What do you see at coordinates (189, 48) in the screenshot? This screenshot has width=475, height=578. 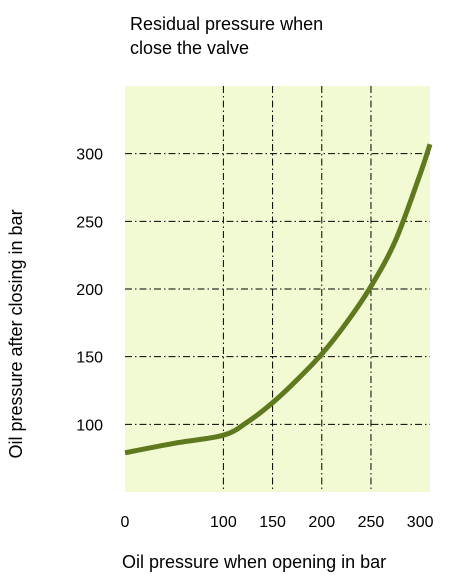 I see `chart-title-line-2: close the valve` at bounding box center [189, 48].